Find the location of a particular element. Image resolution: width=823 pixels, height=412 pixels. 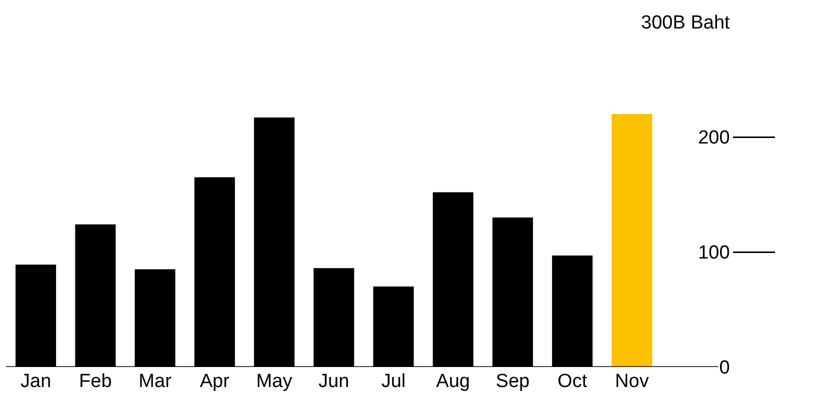

x-tick-label: Apr is located at coordinates (215, 381).